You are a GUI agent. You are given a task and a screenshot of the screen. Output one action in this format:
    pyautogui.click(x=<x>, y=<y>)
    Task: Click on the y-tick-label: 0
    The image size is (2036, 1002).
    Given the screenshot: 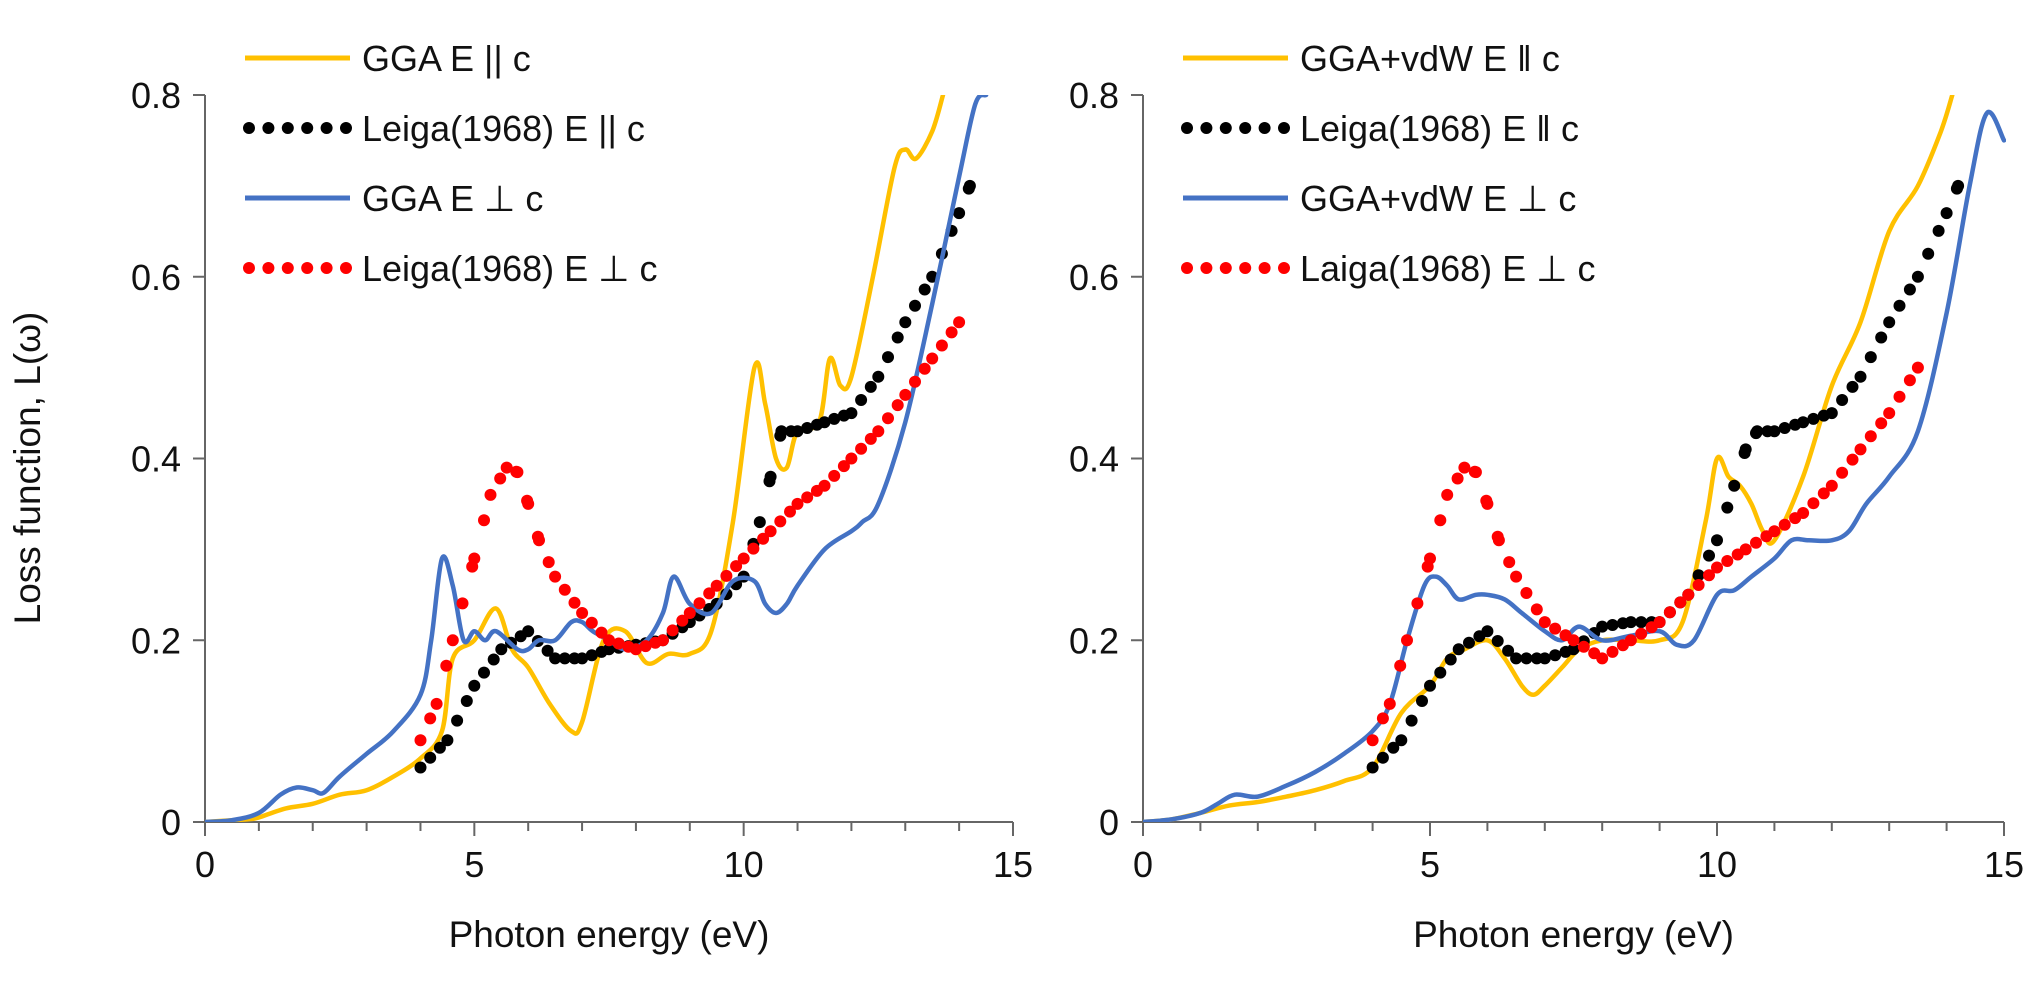 What is the action you would take?
    pyautogui.click(x=1109, y=822)
    